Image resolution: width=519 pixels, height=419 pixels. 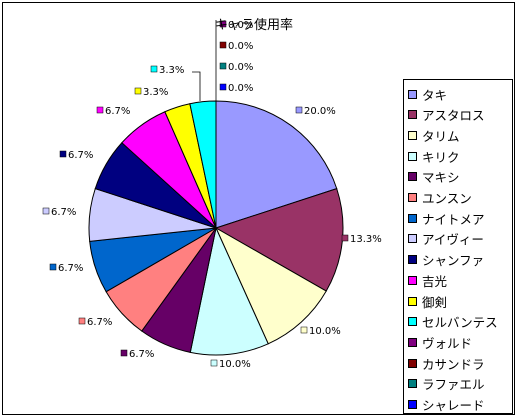 What do you see at coordinates (453, 385) in the screenshot?
I see `legend-label: ラファエル` at bounding box center [453, 385].